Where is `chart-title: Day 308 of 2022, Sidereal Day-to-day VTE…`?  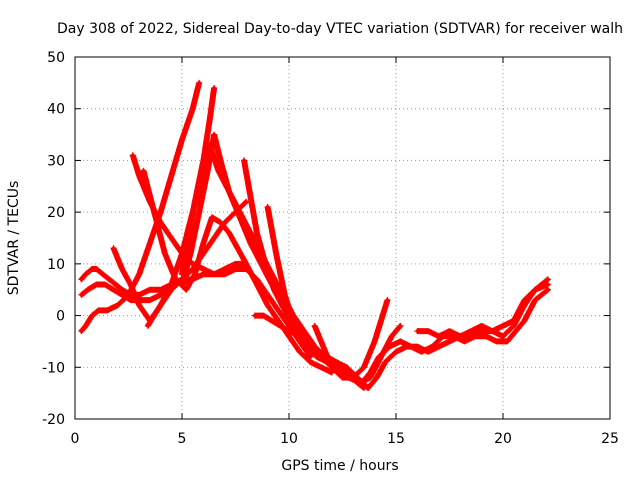
chart-title: Day 308 of 2022, Sidereal Day-to-day VTE… is located at coordinates (340, 29).